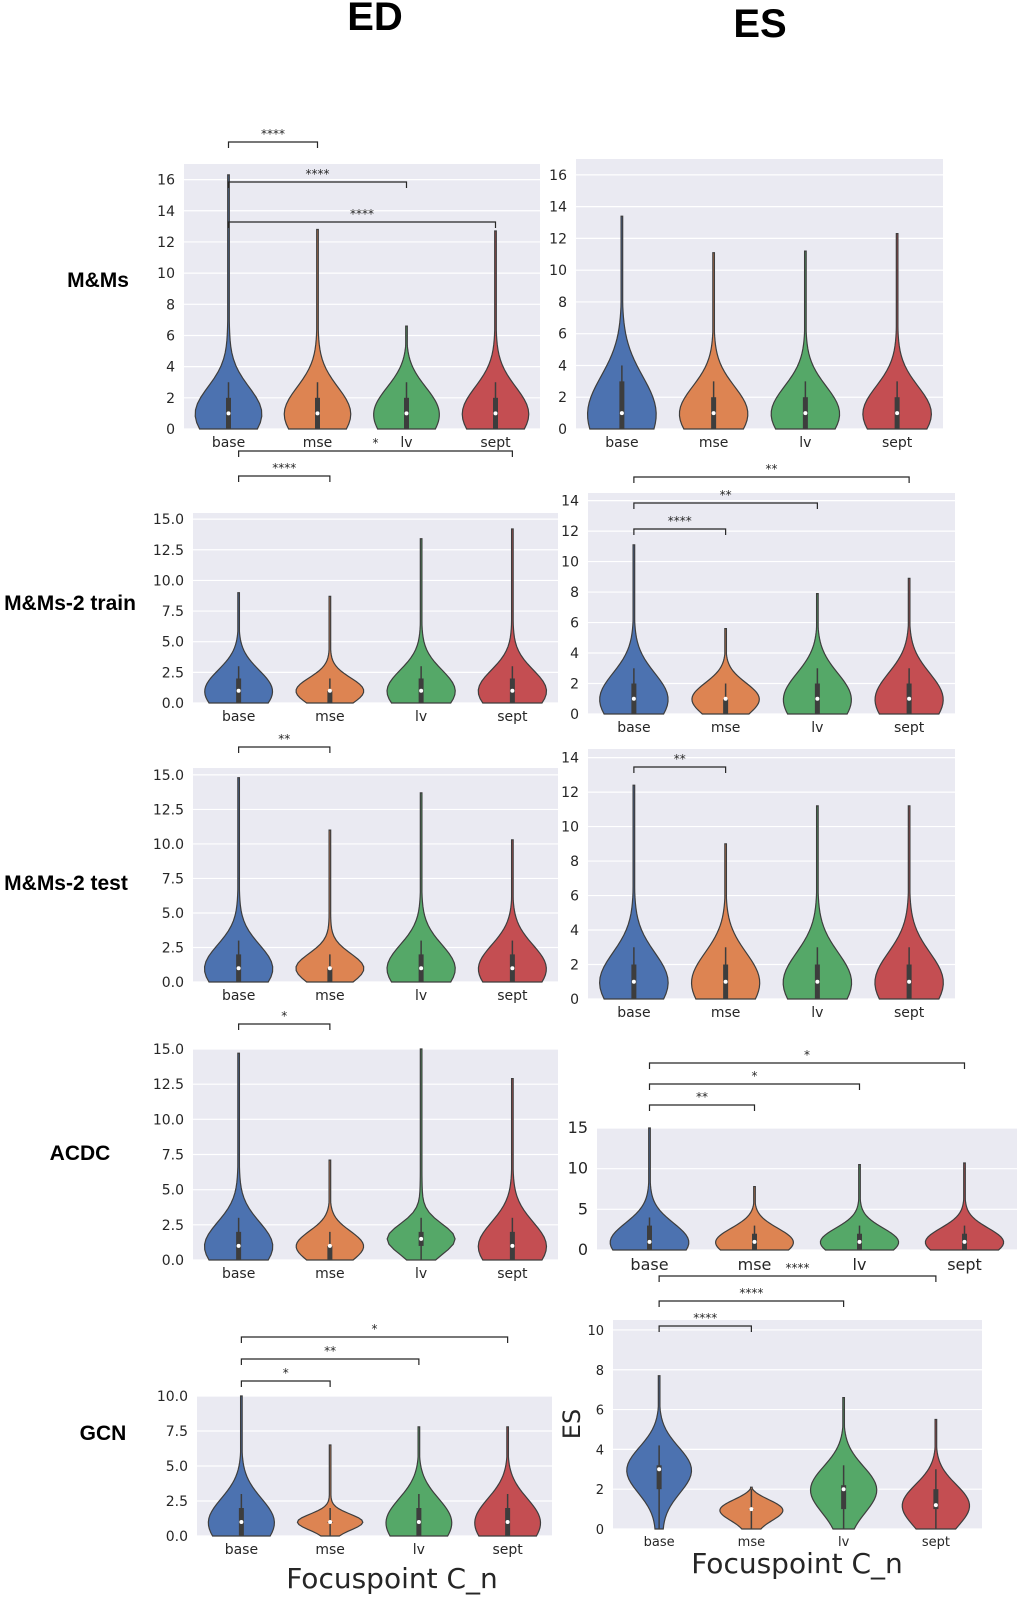 The height and width of the screenshot is (1602, 1022). Describe the element at coordinates (797, 1563) in the screenshot. I see `xlabel-es-gcn: Focuspoint C_n` at that location.